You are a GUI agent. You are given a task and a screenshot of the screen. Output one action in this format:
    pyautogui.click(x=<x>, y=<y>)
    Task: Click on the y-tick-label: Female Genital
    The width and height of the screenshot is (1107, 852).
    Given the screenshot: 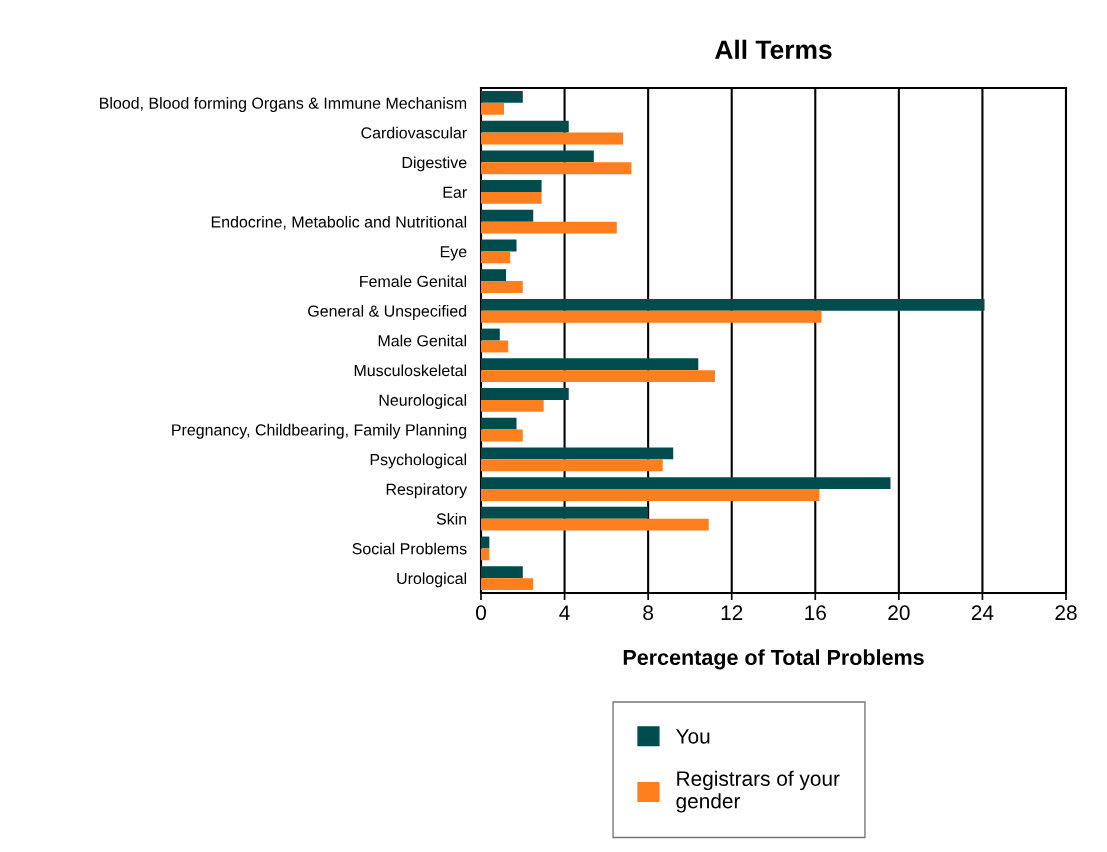 What is the action you would take?
    pyautogui.click(x=413, y=281)
    